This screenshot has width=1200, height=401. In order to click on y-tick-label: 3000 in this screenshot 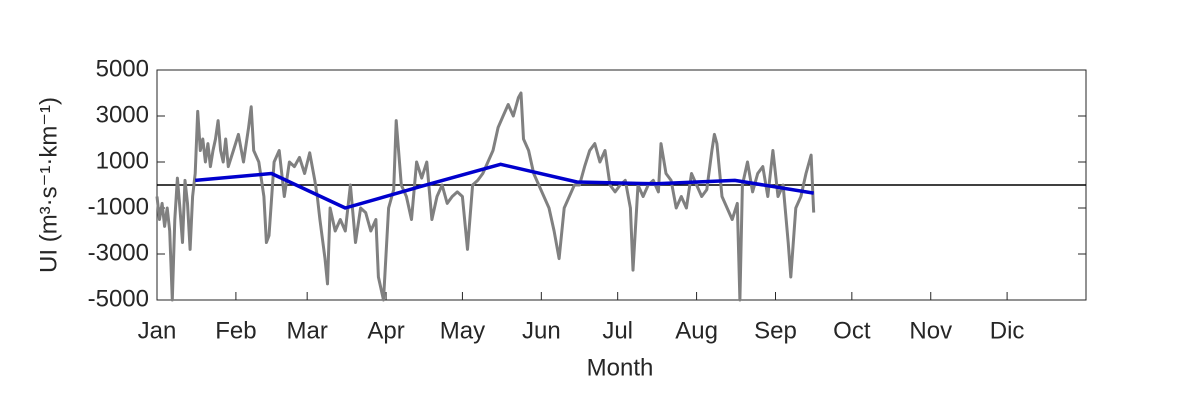, I will do `click(122, 114)`.